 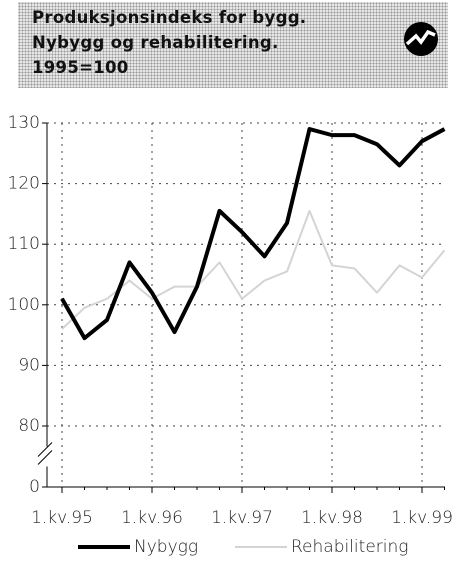 What do you see at coordinates (24, 244) in the screenshot?
I see `y-tick-label: 110` at bounding box center [24, 244].